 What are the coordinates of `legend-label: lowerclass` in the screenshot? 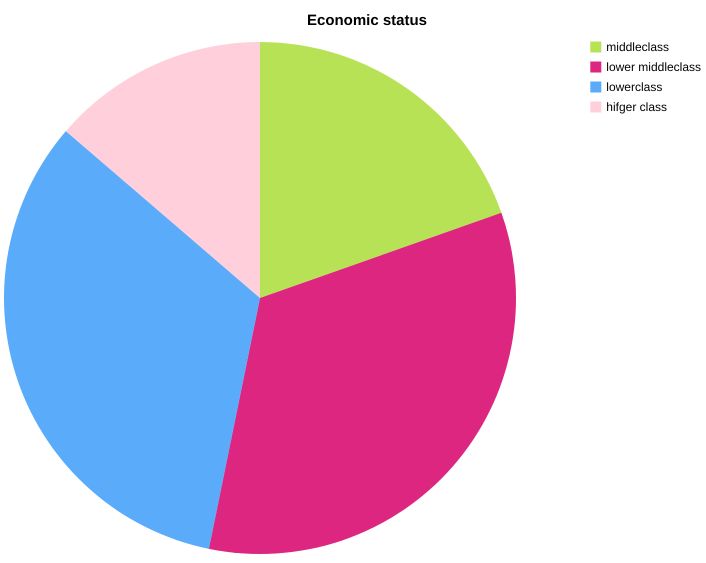 It's located at (634, 87).